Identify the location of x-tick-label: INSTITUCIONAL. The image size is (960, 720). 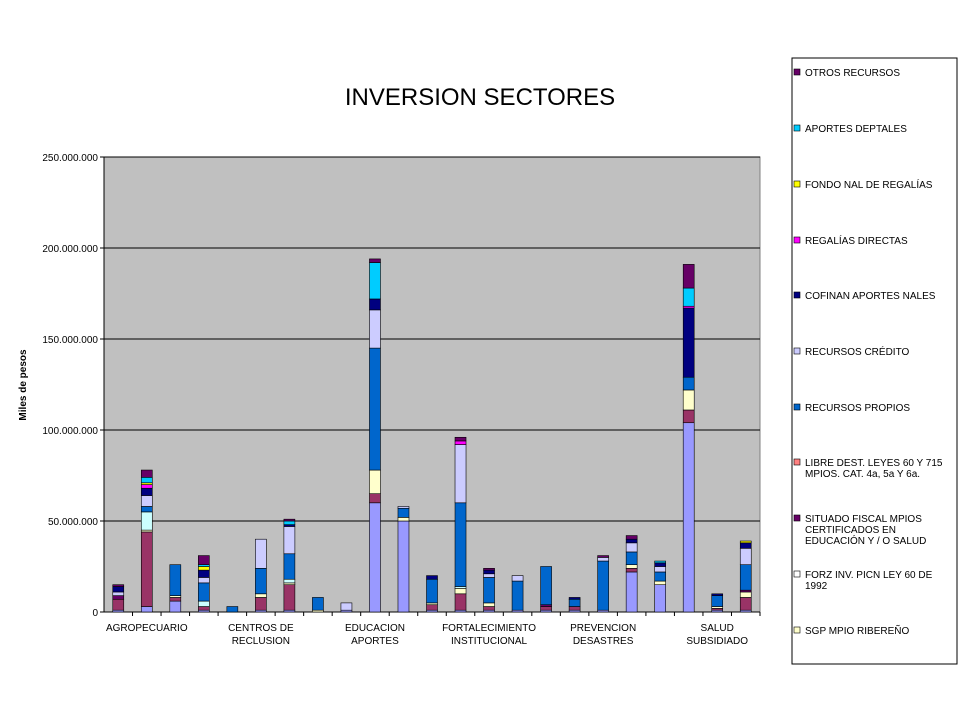
(489, 641).